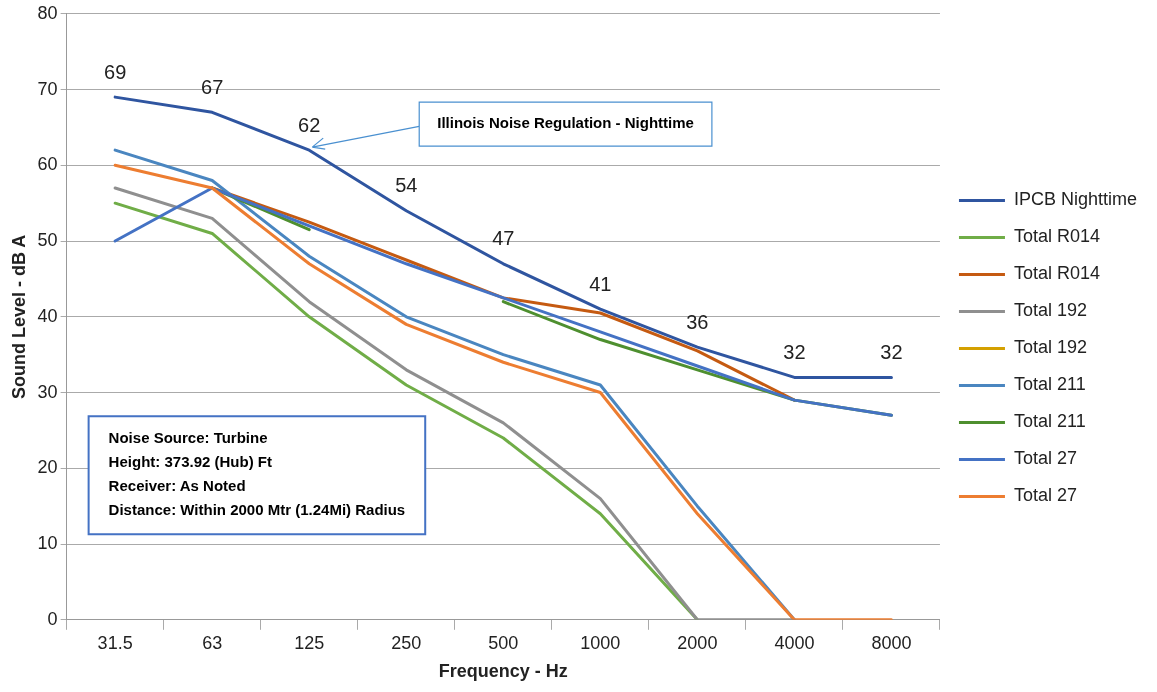 The width and height of the screenshot is (1157, 692). Describe the element at coordinates (52, 618) in the screenshot. I see `y-tick-label: 0` at that location.